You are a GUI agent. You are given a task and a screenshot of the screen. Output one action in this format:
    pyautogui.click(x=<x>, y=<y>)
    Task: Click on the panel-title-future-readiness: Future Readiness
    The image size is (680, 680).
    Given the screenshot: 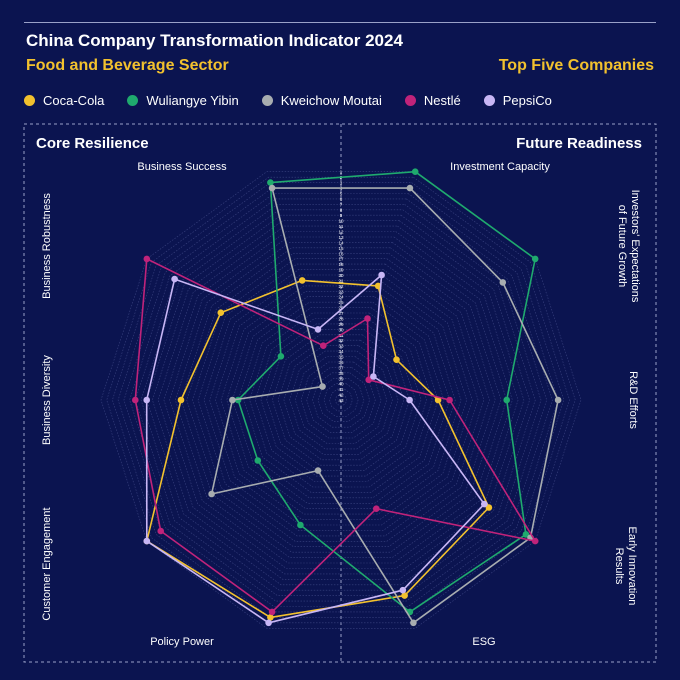 What is the action you would take?
    pyautogui.click(x=579, y=143)
    